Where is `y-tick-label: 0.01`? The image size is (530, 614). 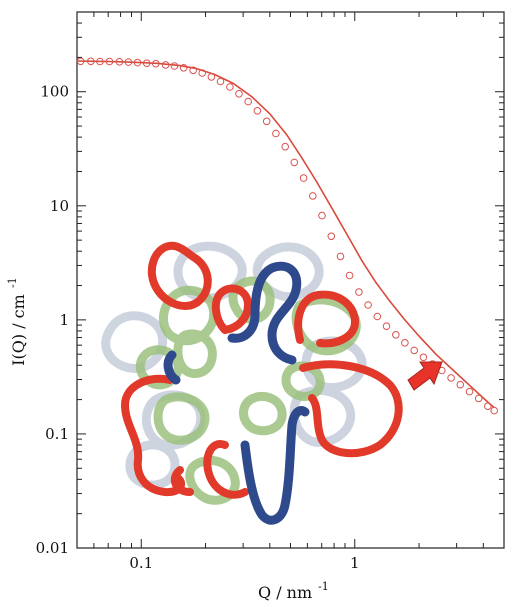 y-tick-label: 0.01 is located at coordinates (52, 548).